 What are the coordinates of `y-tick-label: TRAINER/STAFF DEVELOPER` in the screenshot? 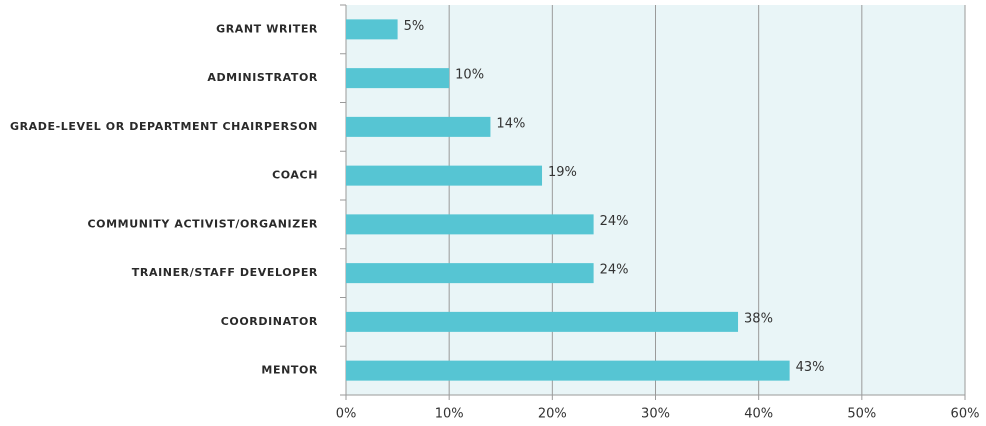 It's located at (225, 272).